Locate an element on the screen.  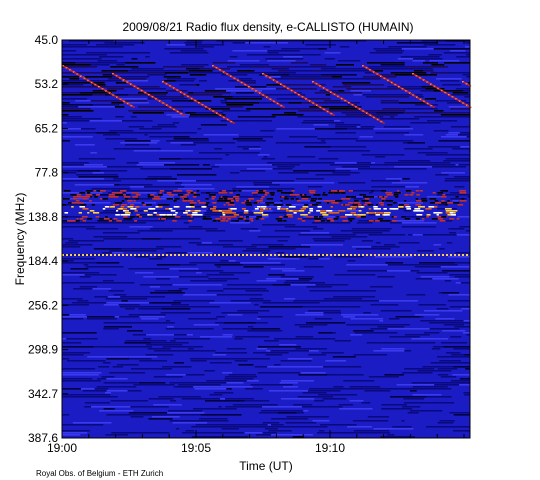
y-tick-label: 298.9 is located at coordinates (43, 350).